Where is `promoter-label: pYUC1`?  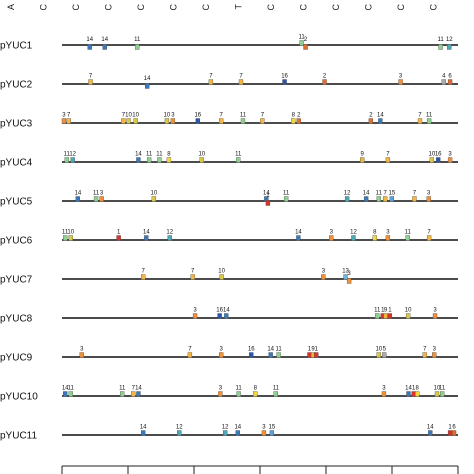
promoter-label: pYUC1 is located at coordinates (16, 46).